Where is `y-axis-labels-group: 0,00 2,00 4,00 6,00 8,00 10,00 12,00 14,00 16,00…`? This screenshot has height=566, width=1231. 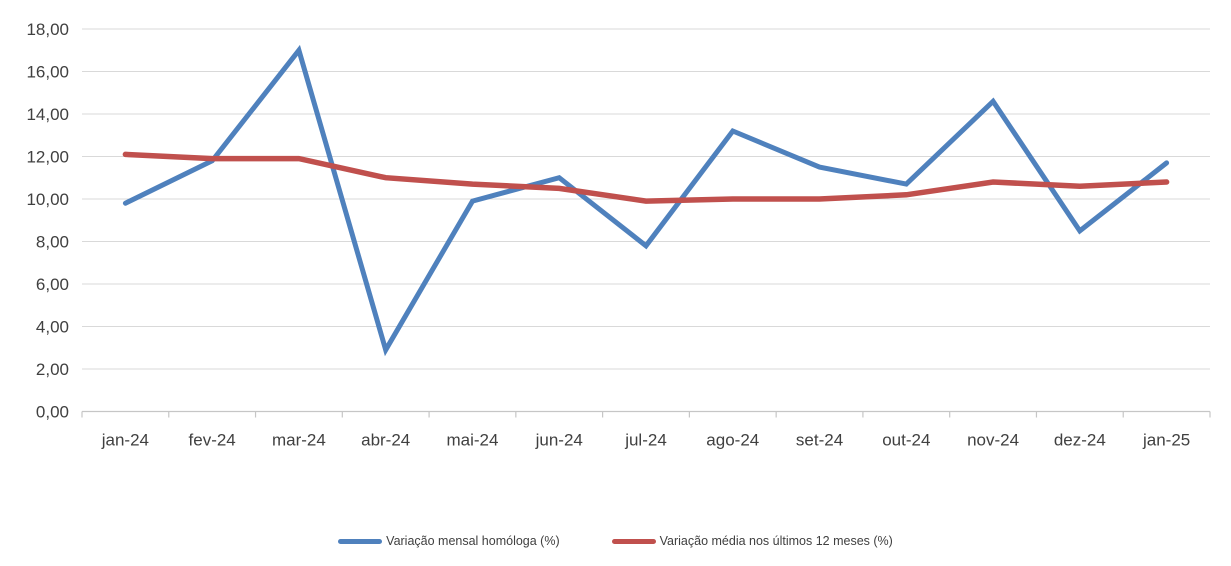 y-axis-labels-group: 0,00 2,00 4,00 6,00 8,00 10,00 12,00 14,00 16,00… is located at coordinates (47, 221).